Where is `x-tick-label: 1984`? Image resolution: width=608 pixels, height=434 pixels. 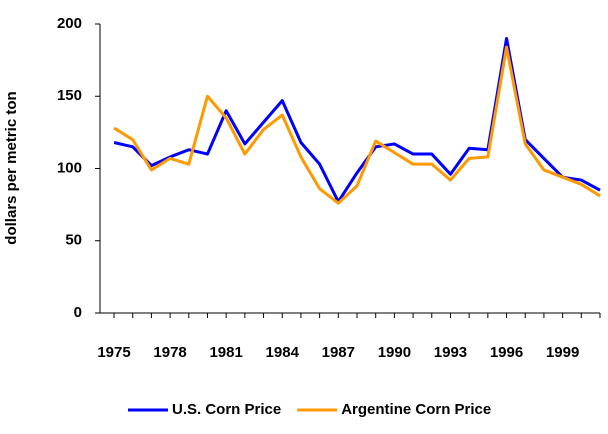 x-tick-label: 1984 is located at coordinates (283, 352).